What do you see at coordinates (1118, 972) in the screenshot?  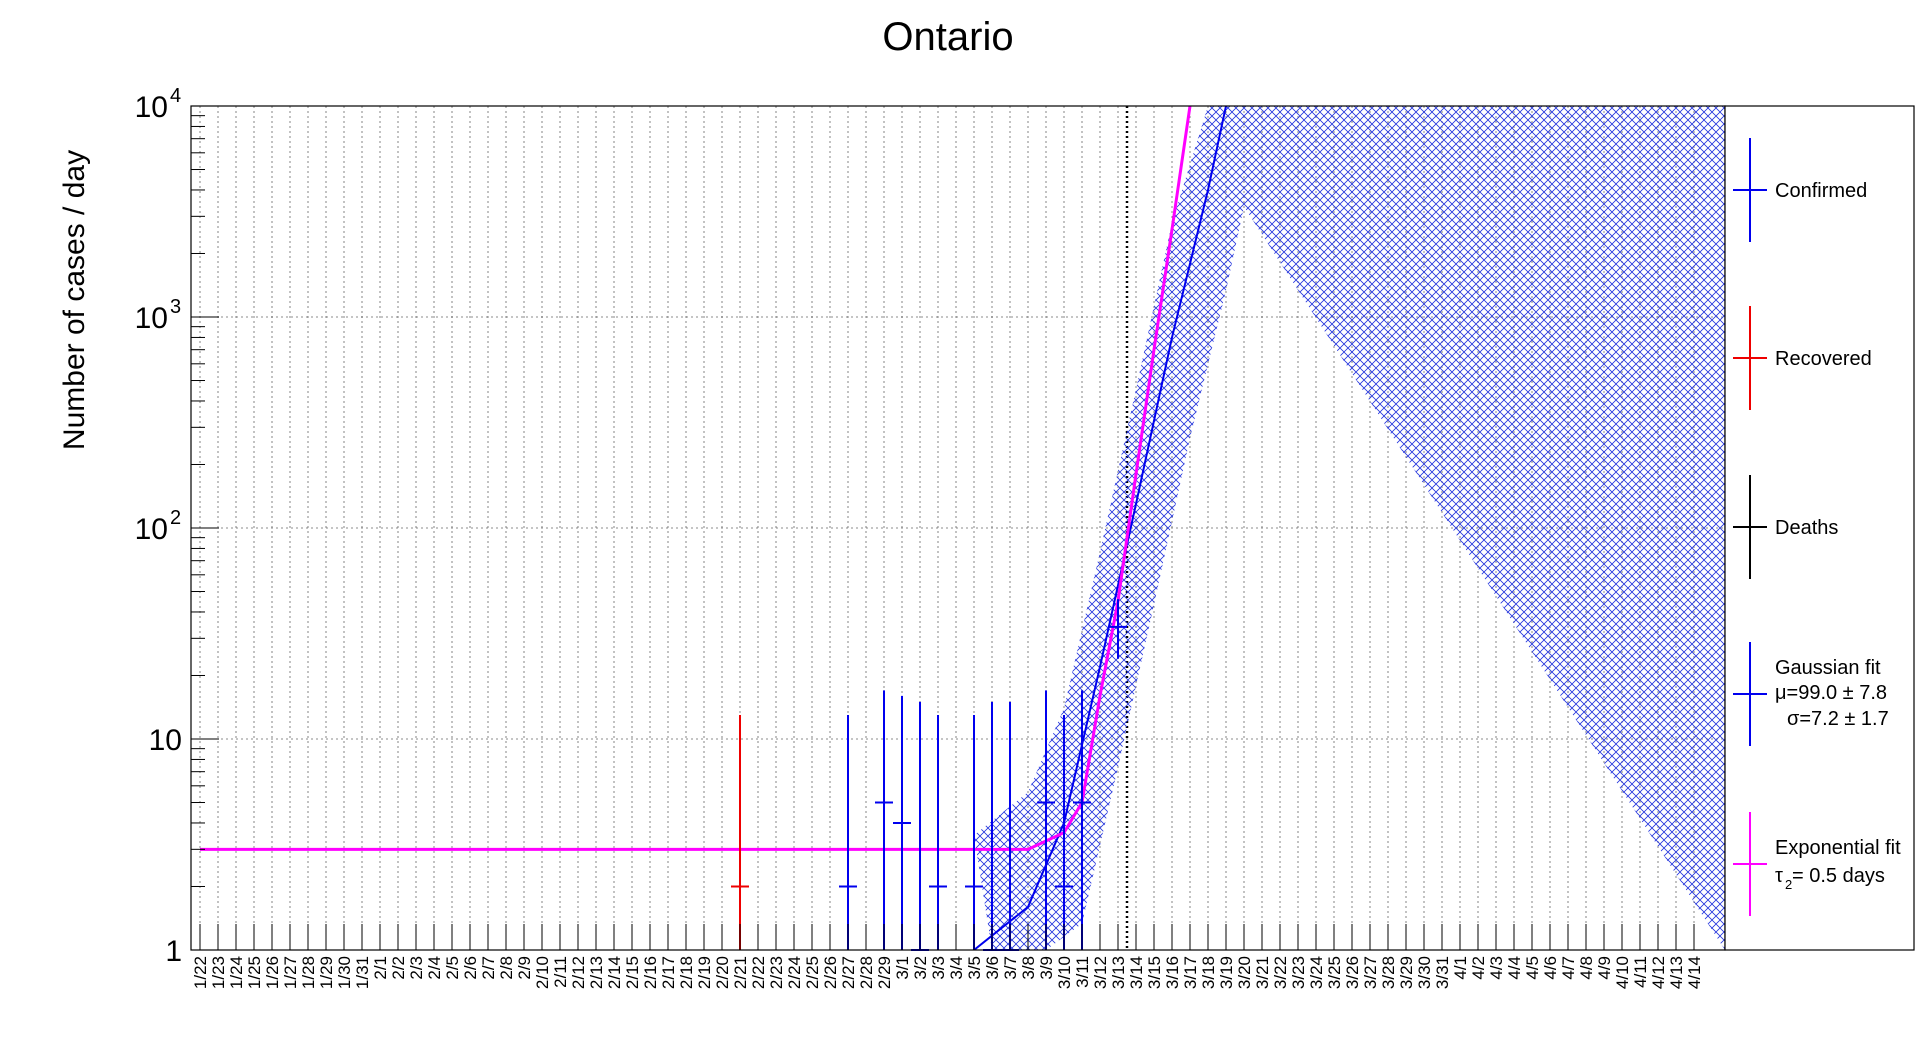 I see `x-tick-label: 3/13` at bounding box center [1118, 972].